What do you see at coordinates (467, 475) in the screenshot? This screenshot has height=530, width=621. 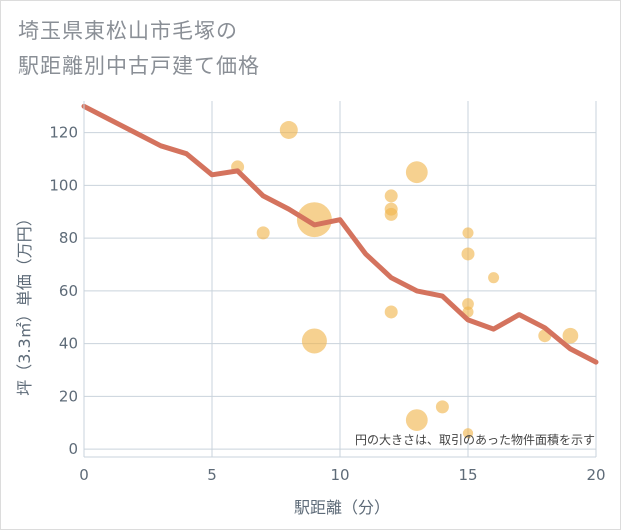 I see `x-tick-label: 15` at bounding box center [467, 475].